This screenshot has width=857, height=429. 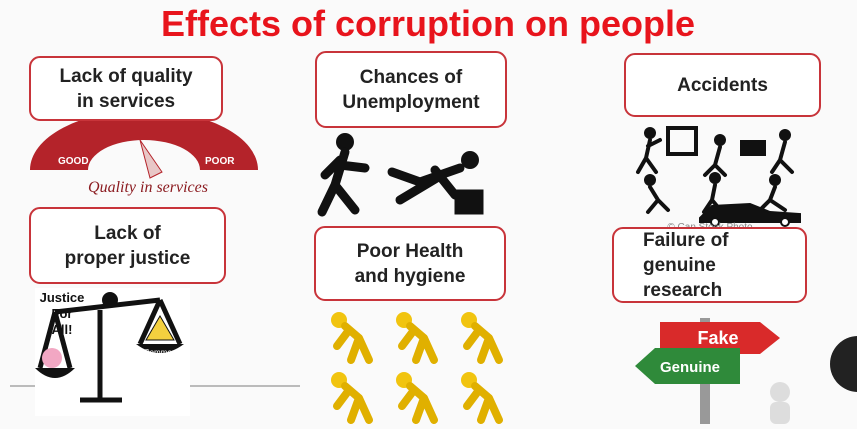 I want to click on card-label: Poor Health, so click(x=410, y=251).